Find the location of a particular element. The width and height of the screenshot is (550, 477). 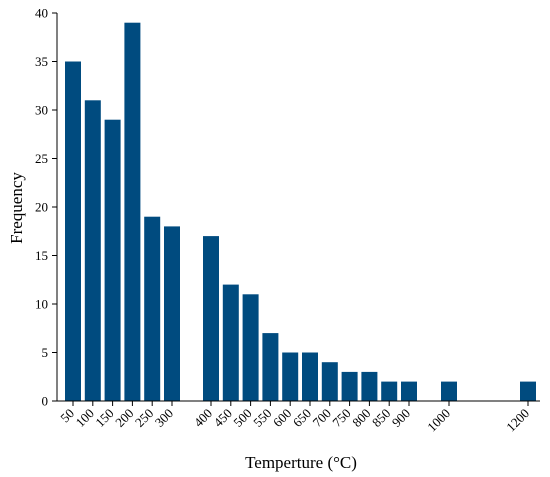

x-tick-label: 50 is located at coordinates (67, 416).